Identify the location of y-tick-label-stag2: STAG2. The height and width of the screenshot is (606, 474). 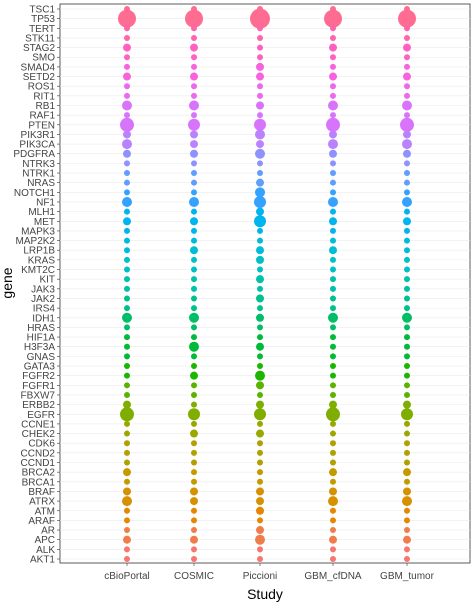
(39, 48).